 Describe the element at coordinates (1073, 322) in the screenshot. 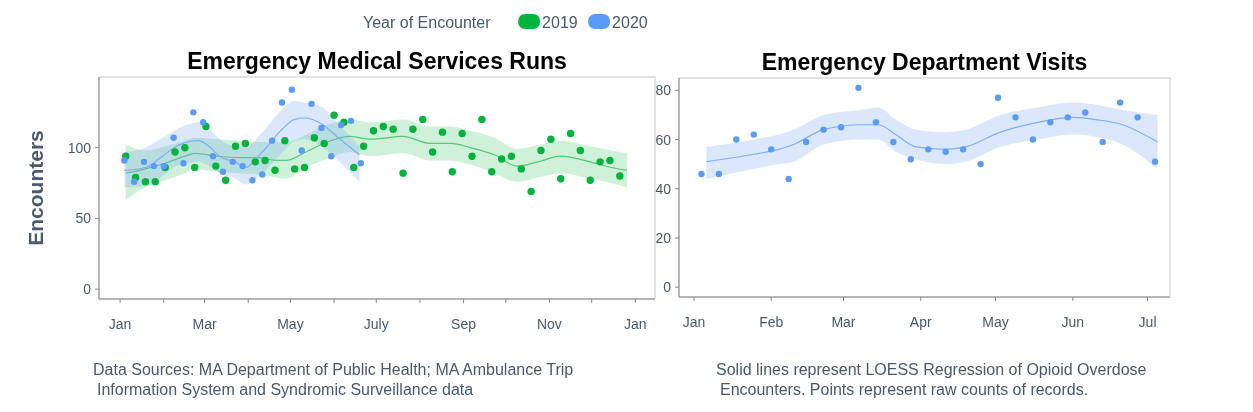

I see `x-tick-label: Jun` at that location.